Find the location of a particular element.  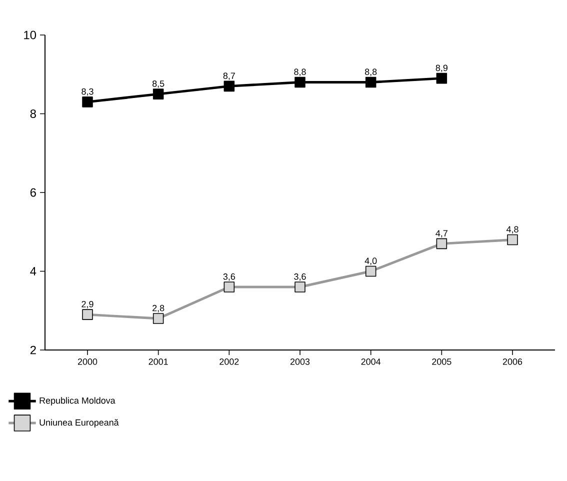

data-label: 8,7 is located at coordinates (229, 76).